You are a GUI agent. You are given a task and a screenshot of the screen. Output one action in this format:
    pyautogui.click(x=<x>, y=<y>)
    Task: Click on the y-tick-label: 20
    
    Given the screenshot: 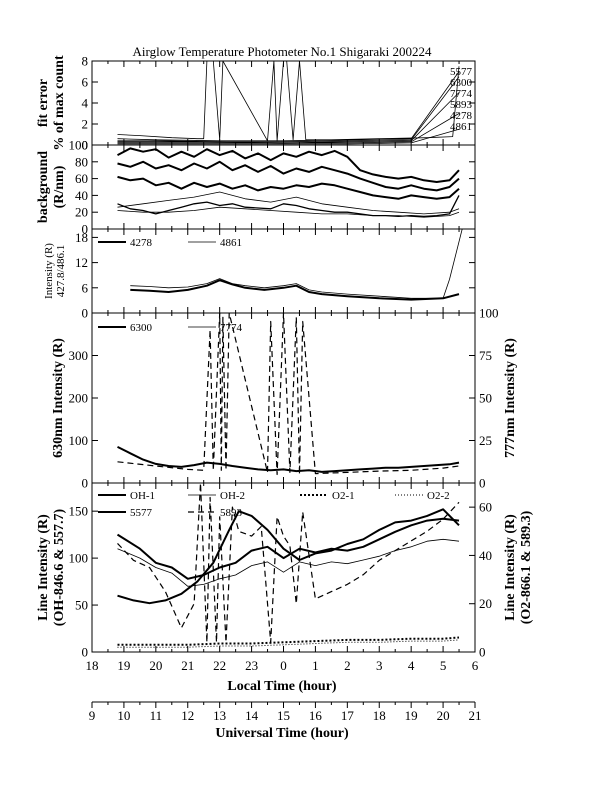 What is the action you would take?
    pyautogui.click(x=81, y=212)
    